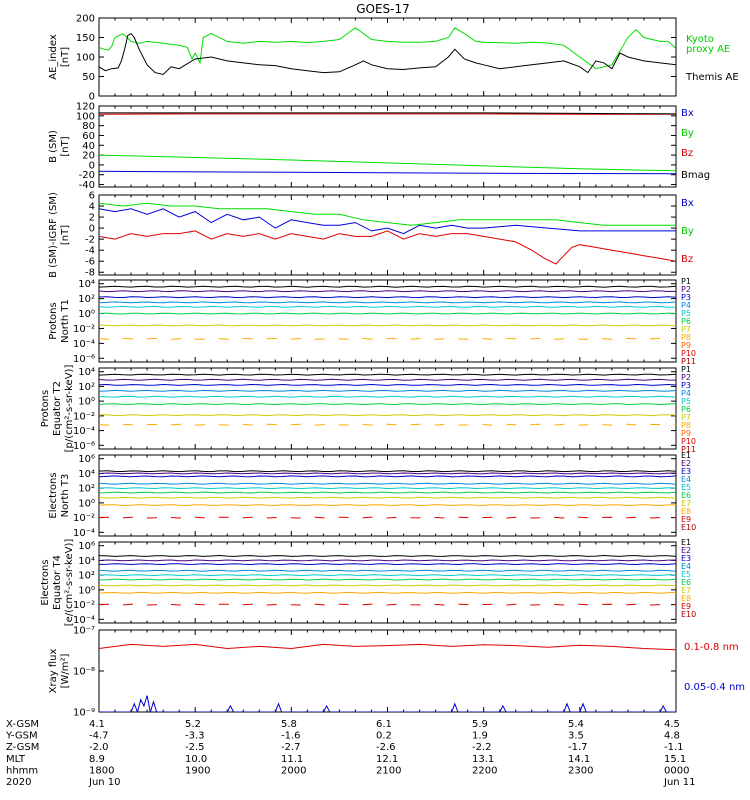 Image resolution: width=750 pixels, height=800 pixels. Describe the element at coordinates (291, 747) in the screenshot. I see `time-axis-value: -2.7` at that location.